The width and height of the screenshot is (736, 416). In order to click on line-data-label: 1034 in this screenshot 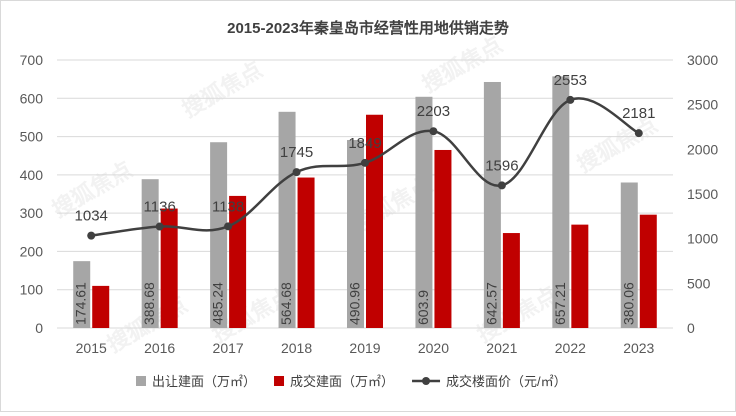, I will do `click(91, 216)`.